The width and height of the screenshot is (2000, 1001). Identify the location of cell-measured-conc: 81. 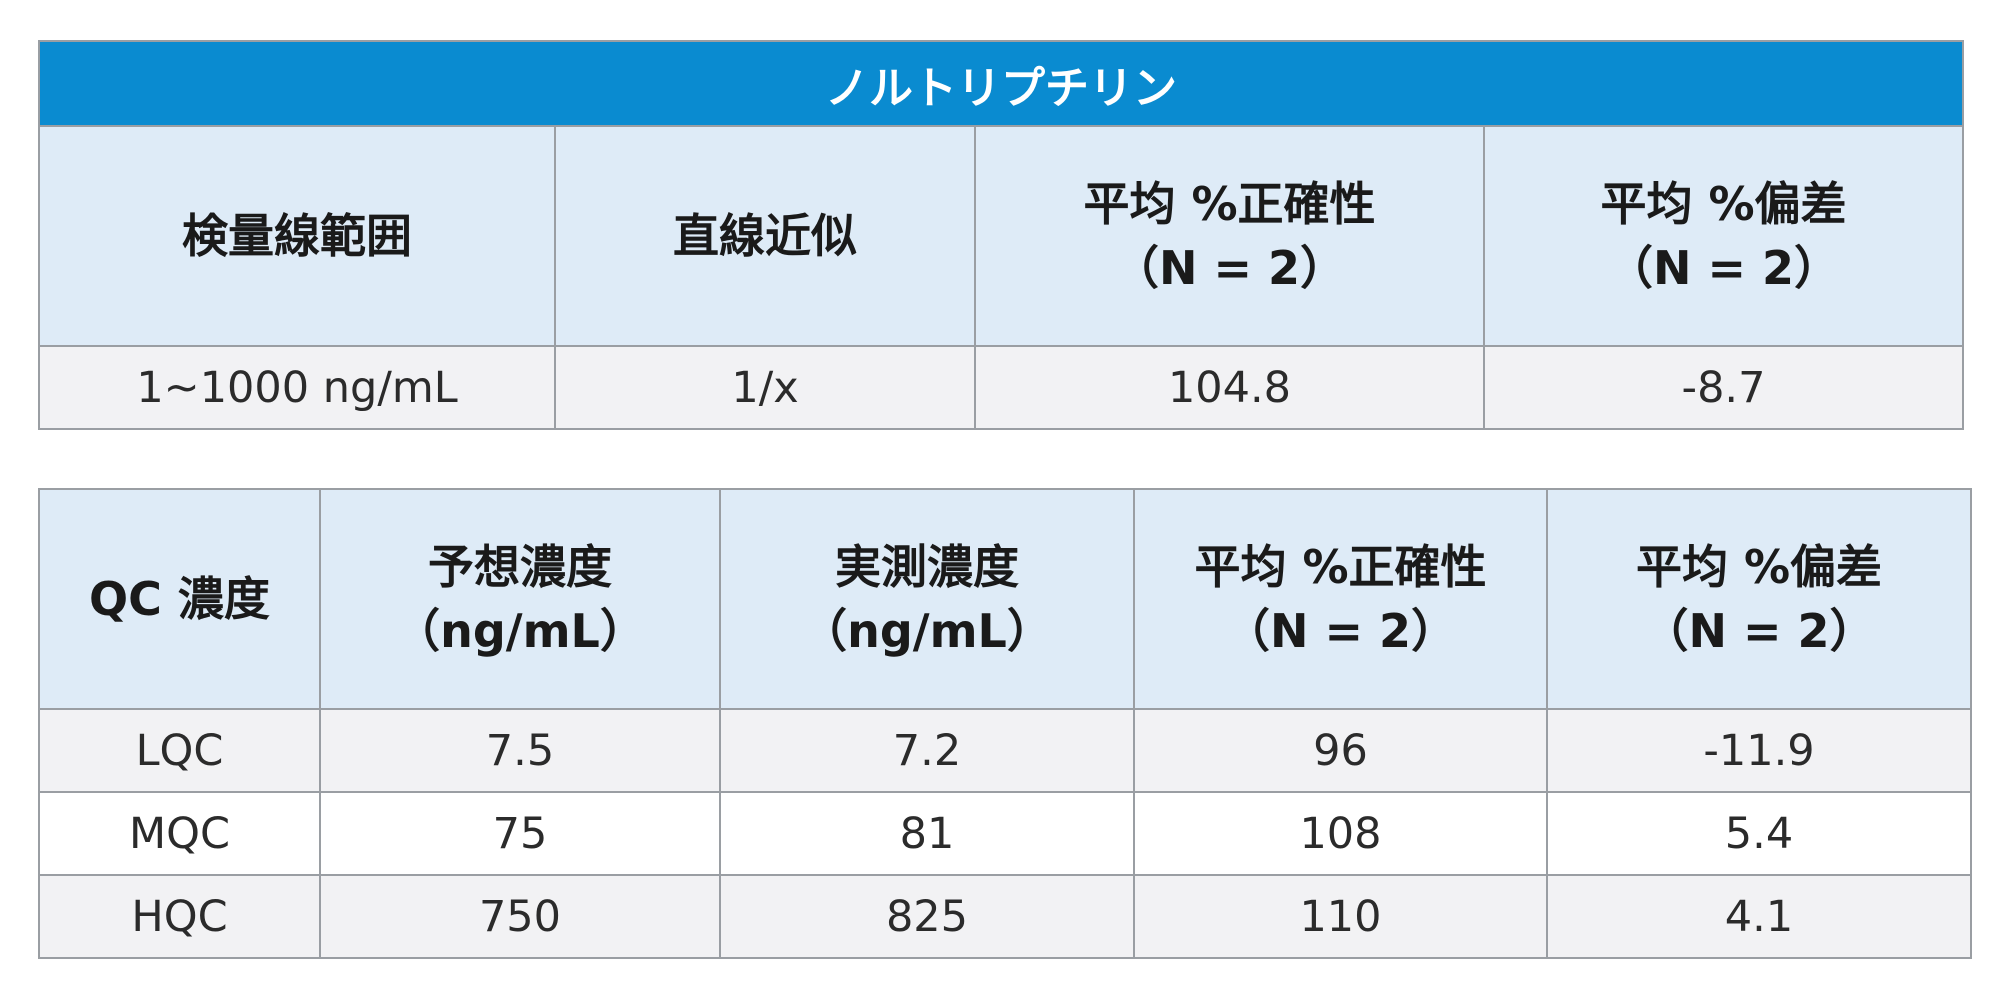
(927, 833).